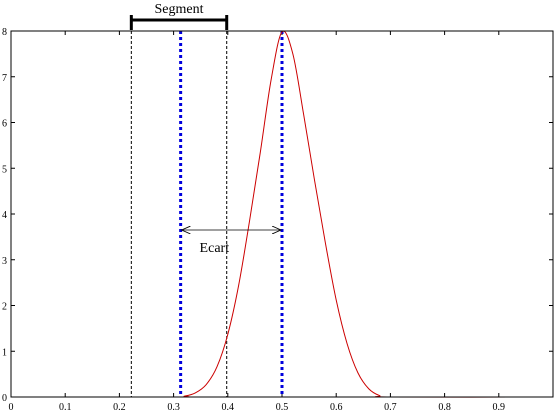 This screenshot has width=555, height=412. What do you see at coordinates (215, 248) in the screenshot?
I see `ecart-label: Ecart` at bounding box center [215, 248].